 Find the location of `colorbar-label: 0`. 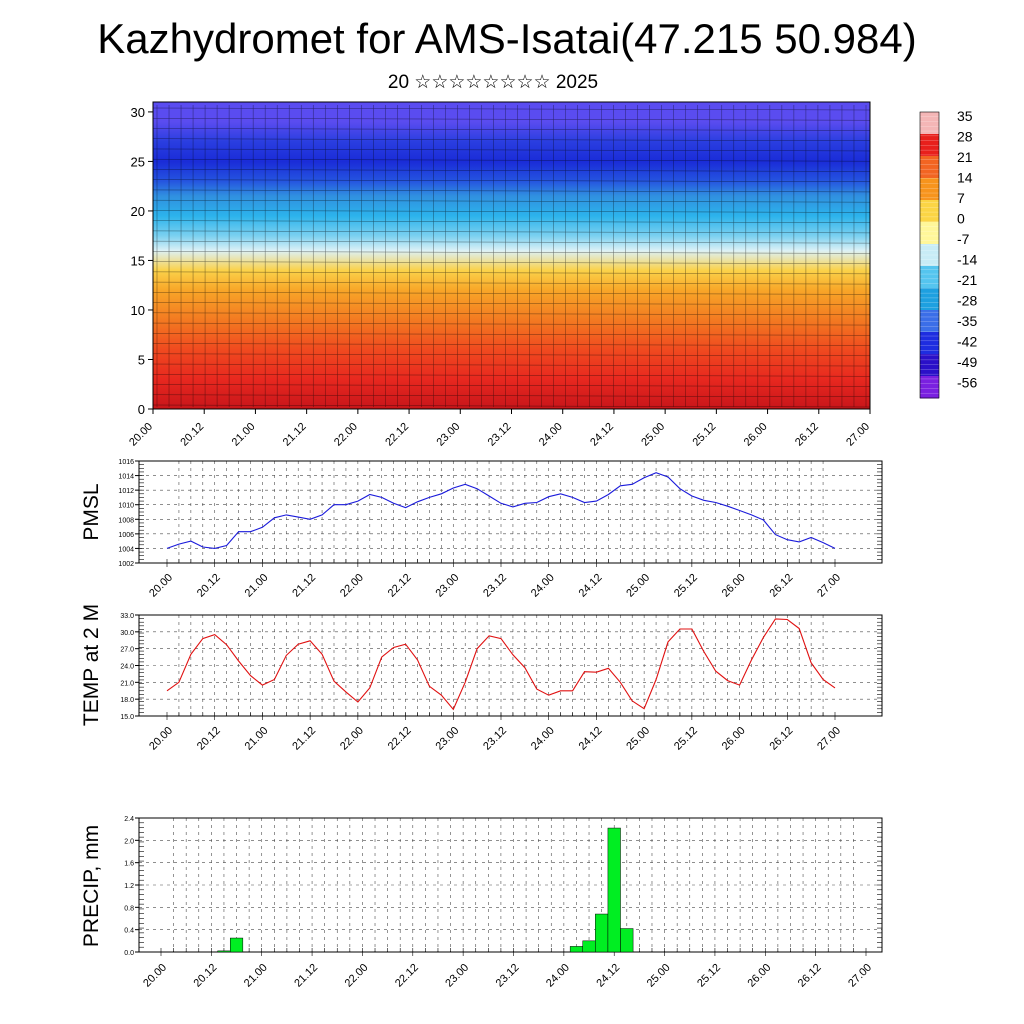

colorbar-label: 0 is located at coordinates (961, 219).